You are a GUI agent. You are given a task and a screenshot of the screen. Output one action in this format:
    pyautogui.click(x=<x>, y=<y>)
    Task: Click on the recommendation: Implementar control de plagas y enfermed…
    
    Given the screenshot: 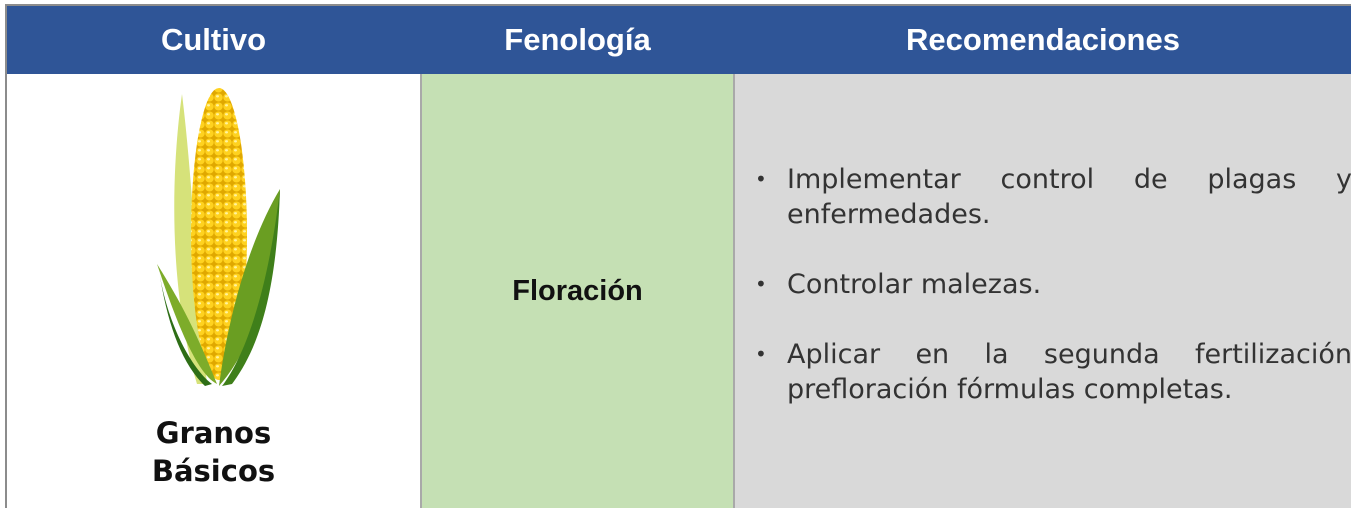 What is the action you would take?
    pyautogui.click(x=1052, y=197)
    